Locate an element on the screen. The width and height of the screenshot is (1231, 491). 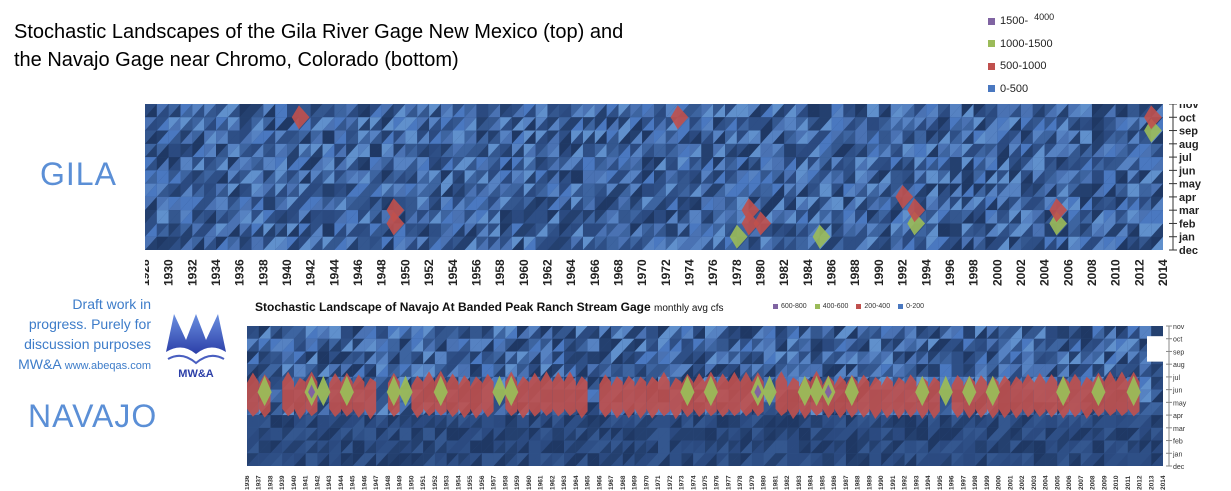
draft-line-3: discussion purposes is located at coordinates (87, 344).